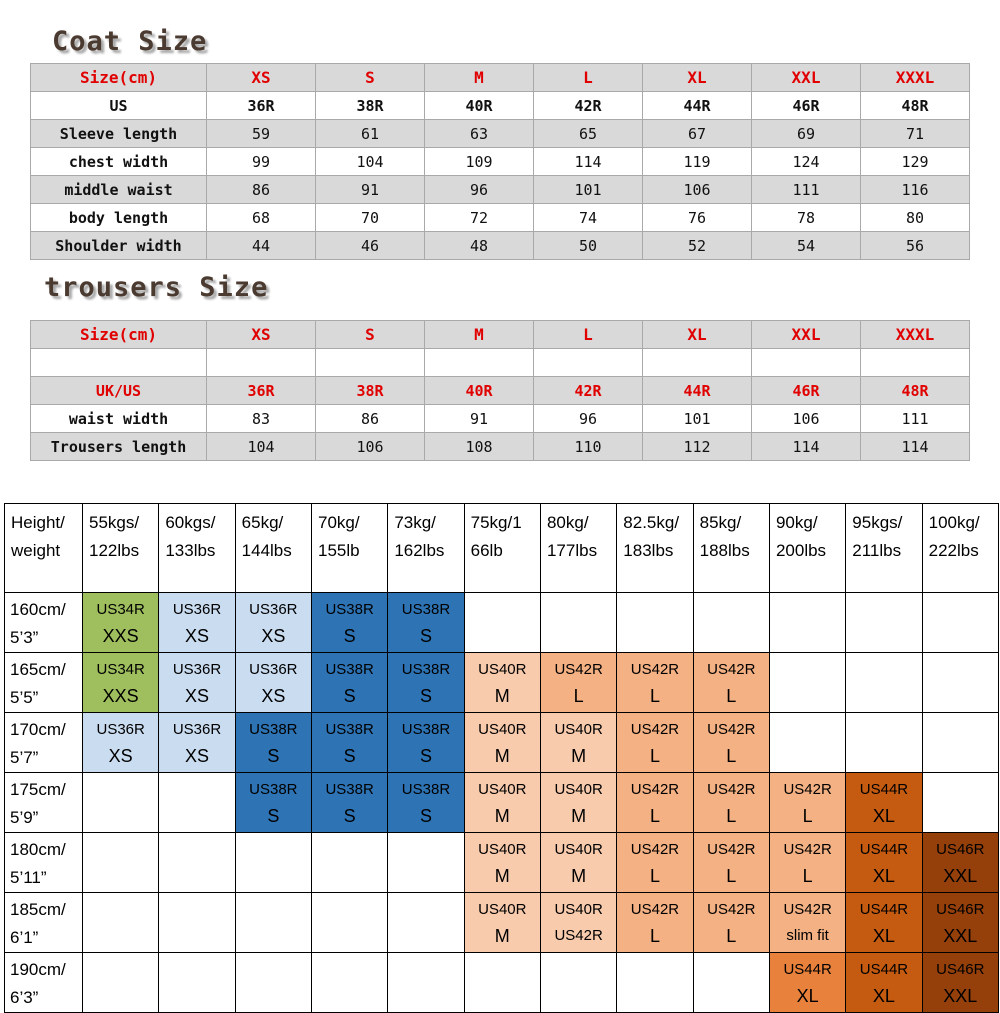 Image resolution: width=1000 pixels, height=1013 pixels. I want to click on spec-value-cell: 96, so click(588, 418).